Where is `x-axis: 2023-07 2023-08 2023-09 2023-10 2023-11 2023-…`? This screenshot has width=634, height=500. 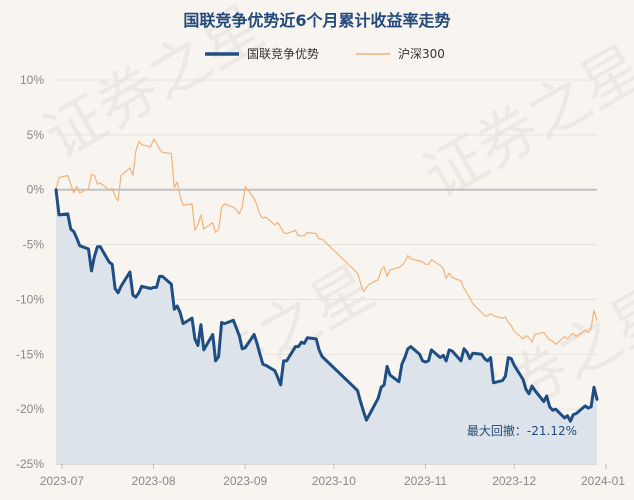 x-axis: 2023-07 2023-08 2023-09 2023-10 2023-11 2023-… is located at coordinates (332, 475).